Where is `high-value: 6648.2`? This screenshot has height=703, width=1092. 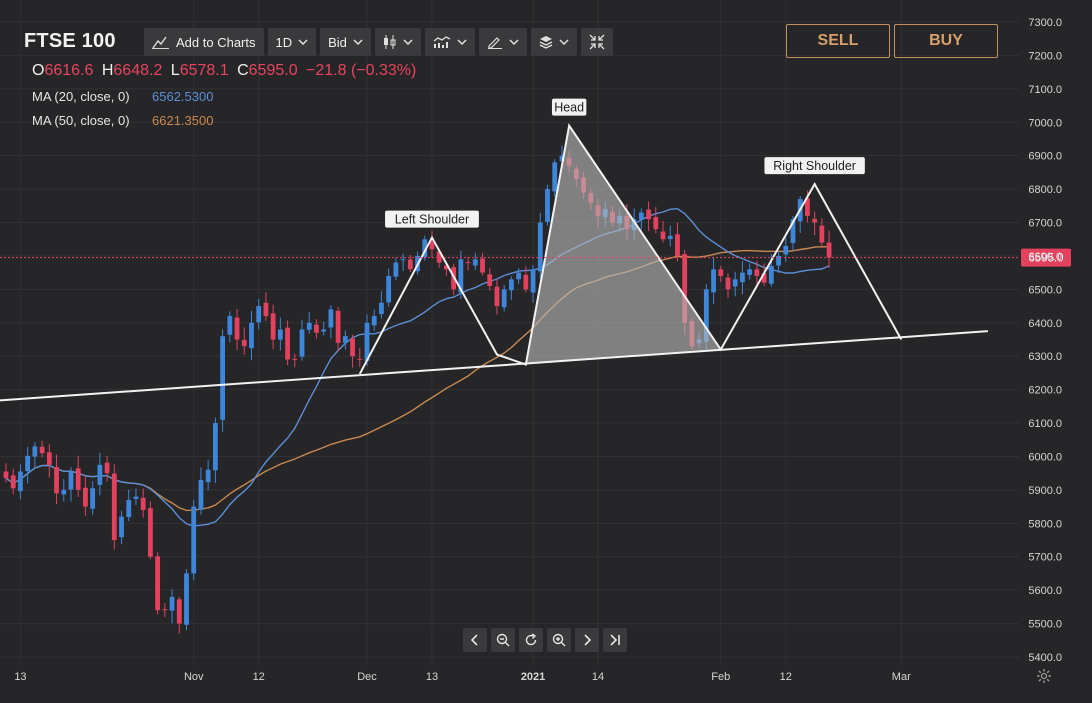 high-value: 6648.2 is located at coordinates (138, 70).